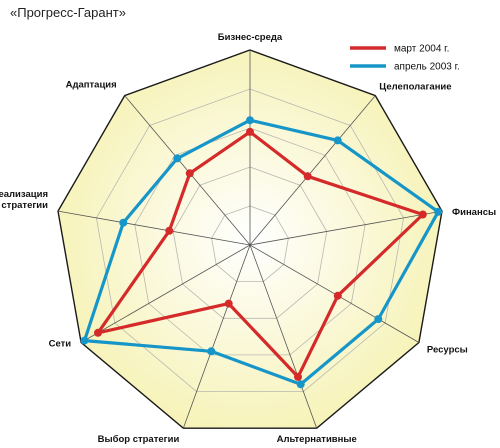  What do you see at coordinates (405, 58) in the screenshot?
I see `chart-legend: март 2004 г. апрель 2003 г.` at bounding box center [405, 58].